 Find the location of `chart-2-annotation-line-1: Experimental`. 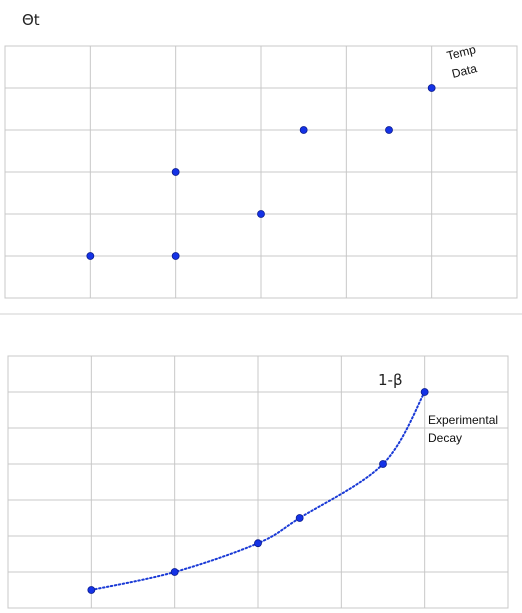

chart-2-annotation-line-1: Experimental is located at coordinates (463, 420).